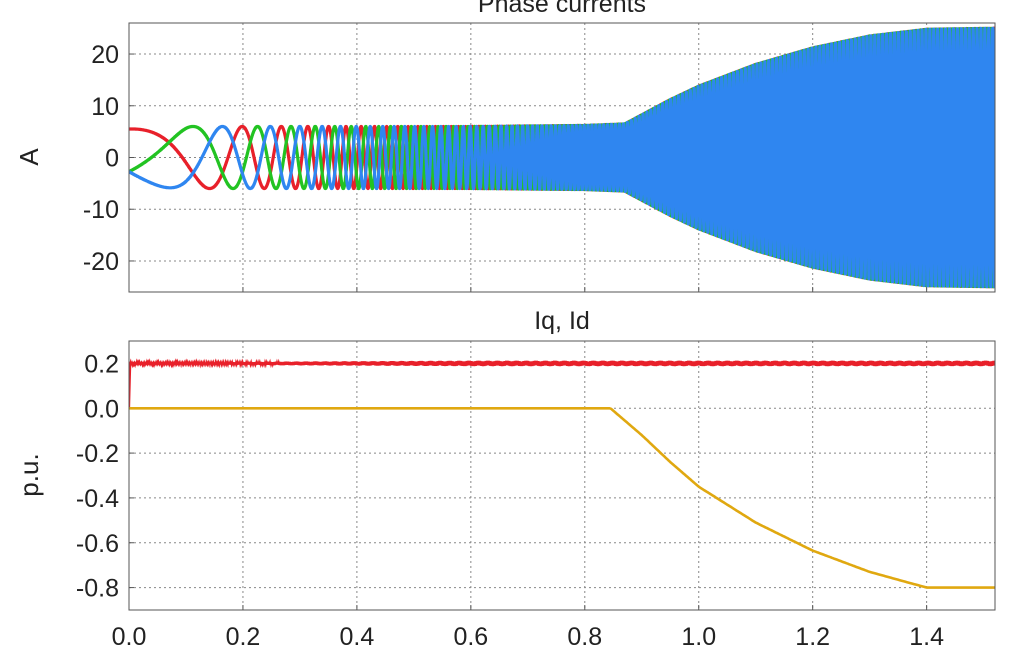 The height and width of the screenshot is (654, 1024). What do you see at coordinates (29, 157) in the screenshot?
I see `phase-currents-y-axis-label: A` at bounding box center [29, 157].